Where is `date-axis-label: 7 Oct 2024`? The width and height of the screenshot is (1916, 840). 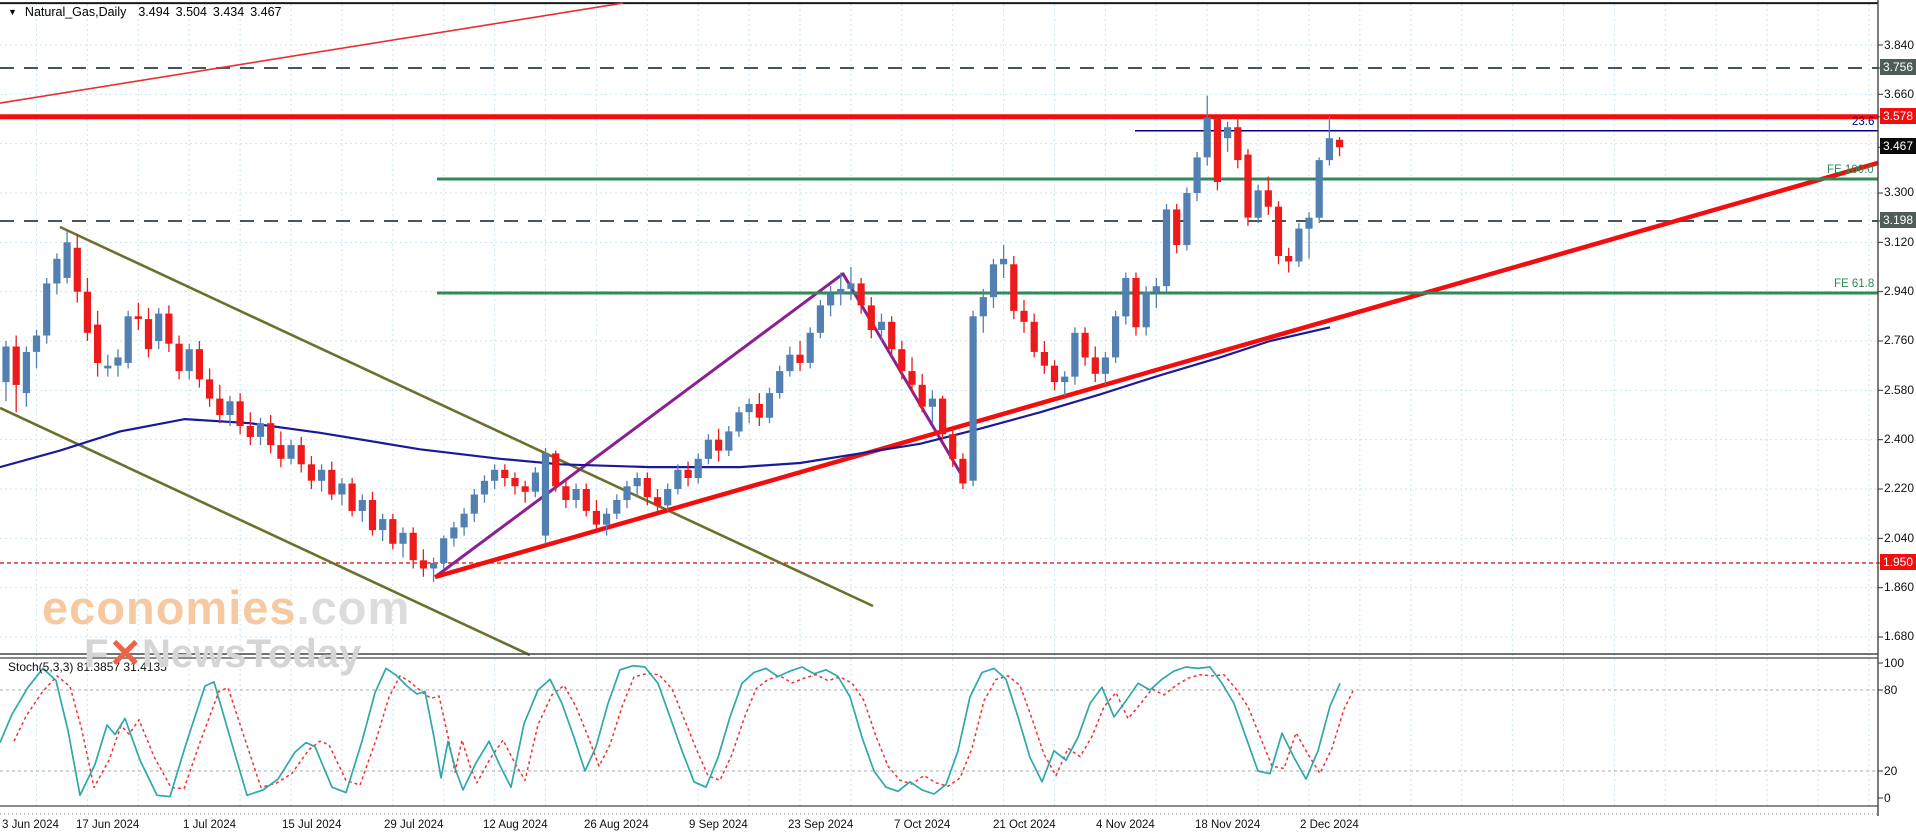 date-axis-label: 7 Oct 2024 is located at coordinates (922, 825).